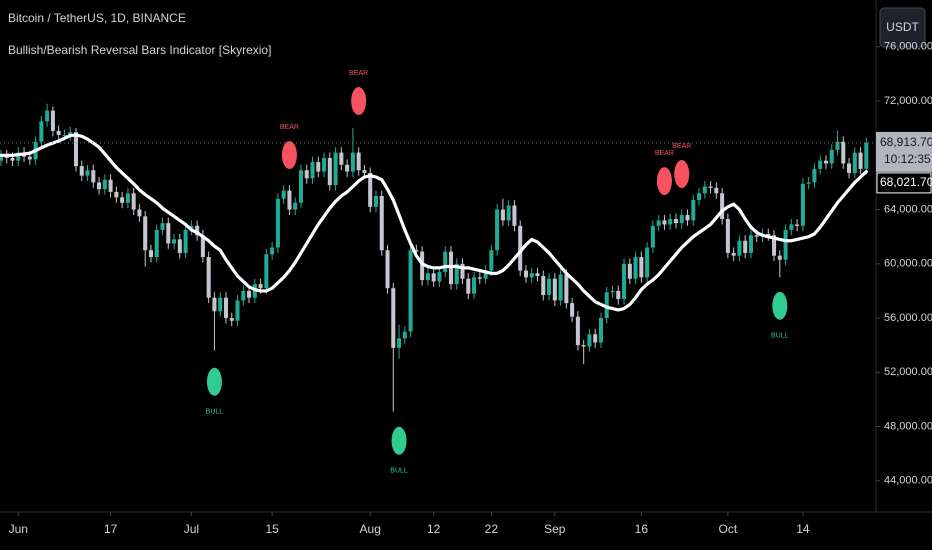 Image resolution: width=932 pixels, height=550 pixels. What do you see at coordinates (907, 159) in the screenshot?
I see `bar-countdown: 10:12:35` at bounding box center [907, 159].